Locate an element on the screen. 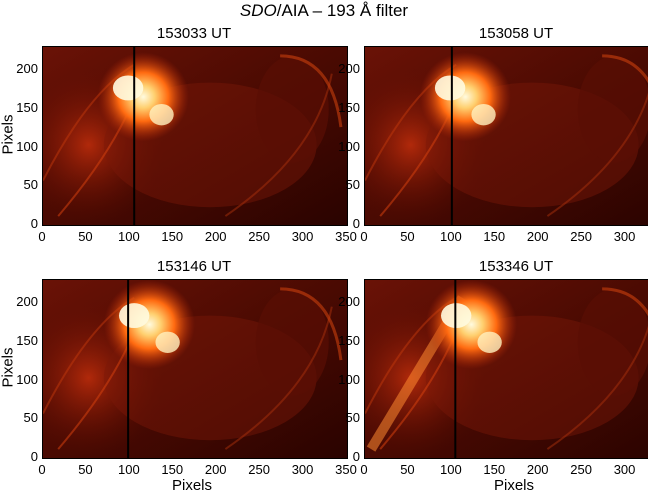 The image size is (648, 494). title-instrument: SDO is located at coordinates (258, 10).